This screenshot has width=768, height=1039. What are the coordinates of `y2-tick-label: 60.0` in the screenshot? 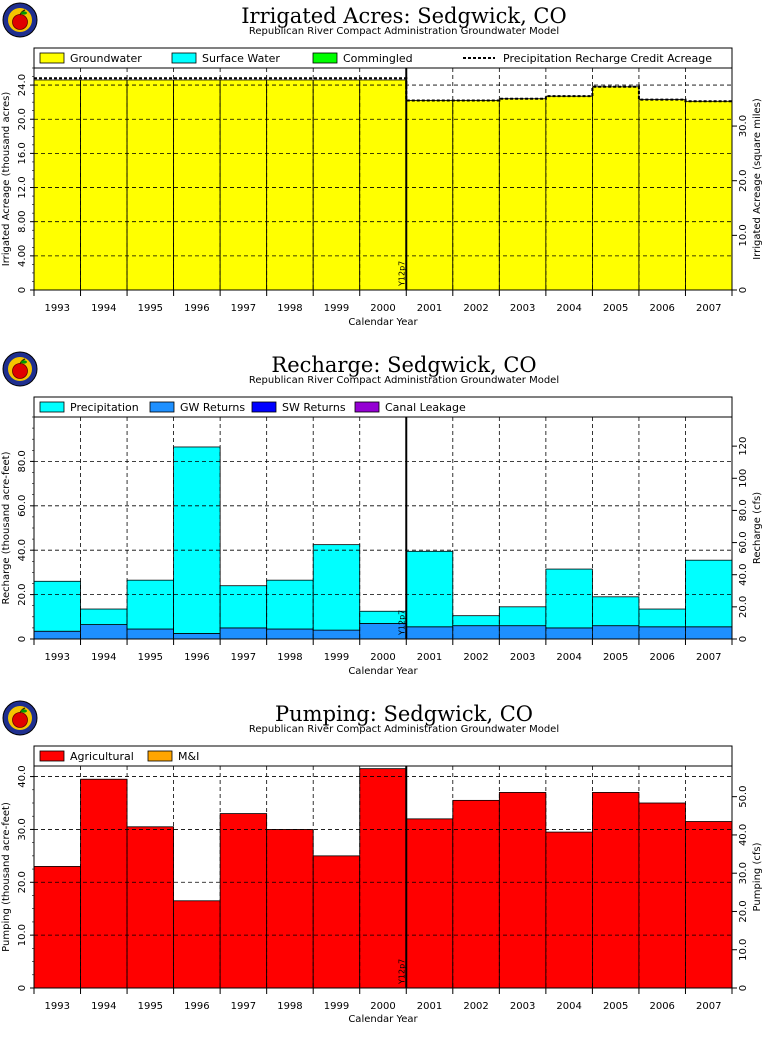 It's located at (743, 542).